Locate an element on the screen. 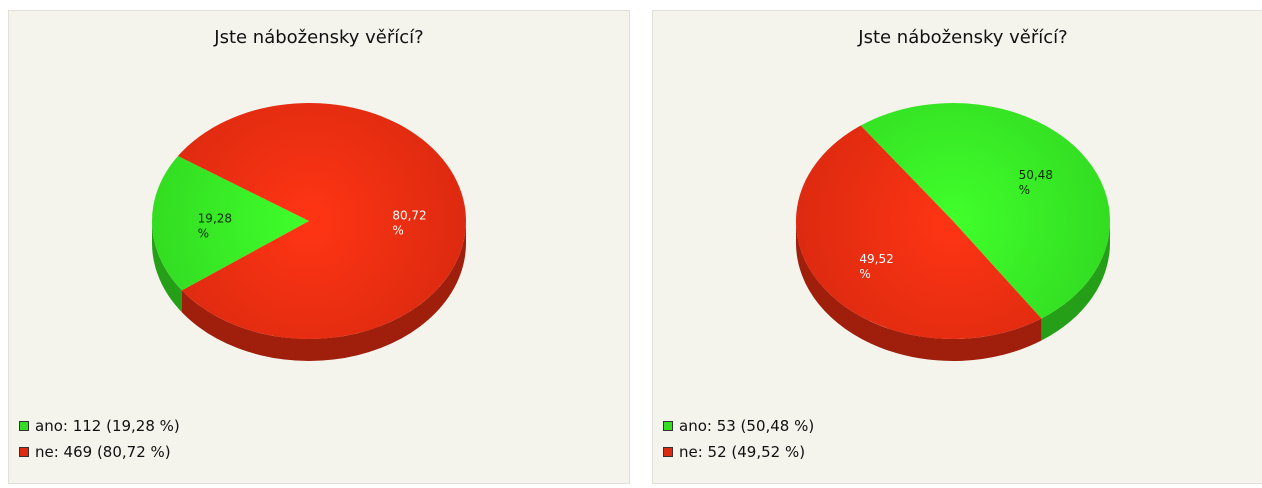 The image size is (1262, 488). slice-label-ne: 80,72 is located at coordinates (409, 215).